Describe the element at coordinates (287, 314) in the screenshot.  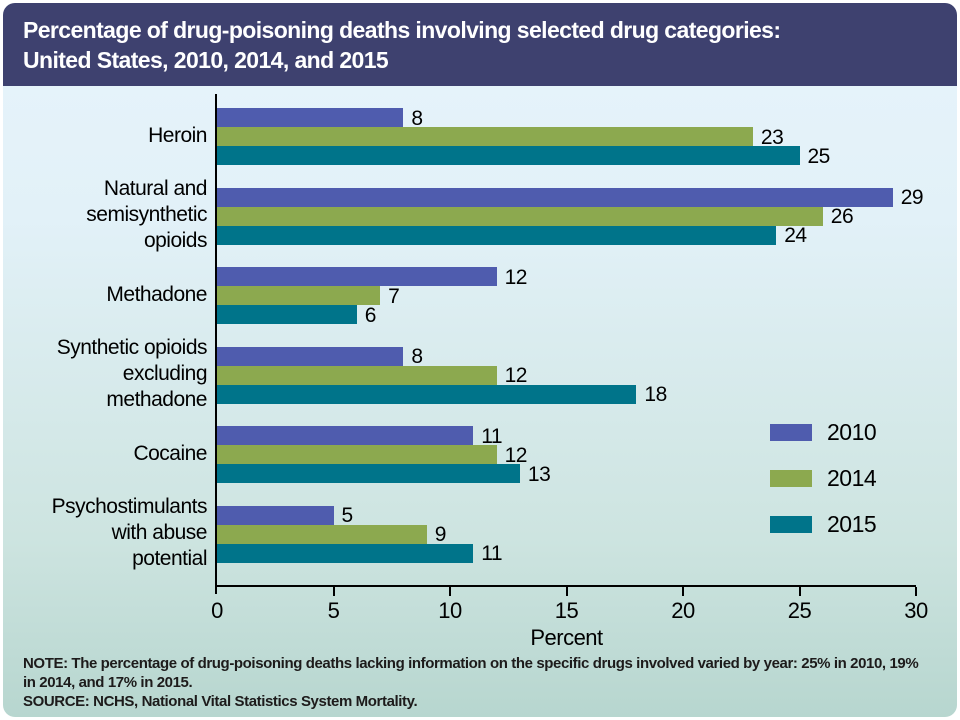
I see `bar-2015-methadone` at that location.